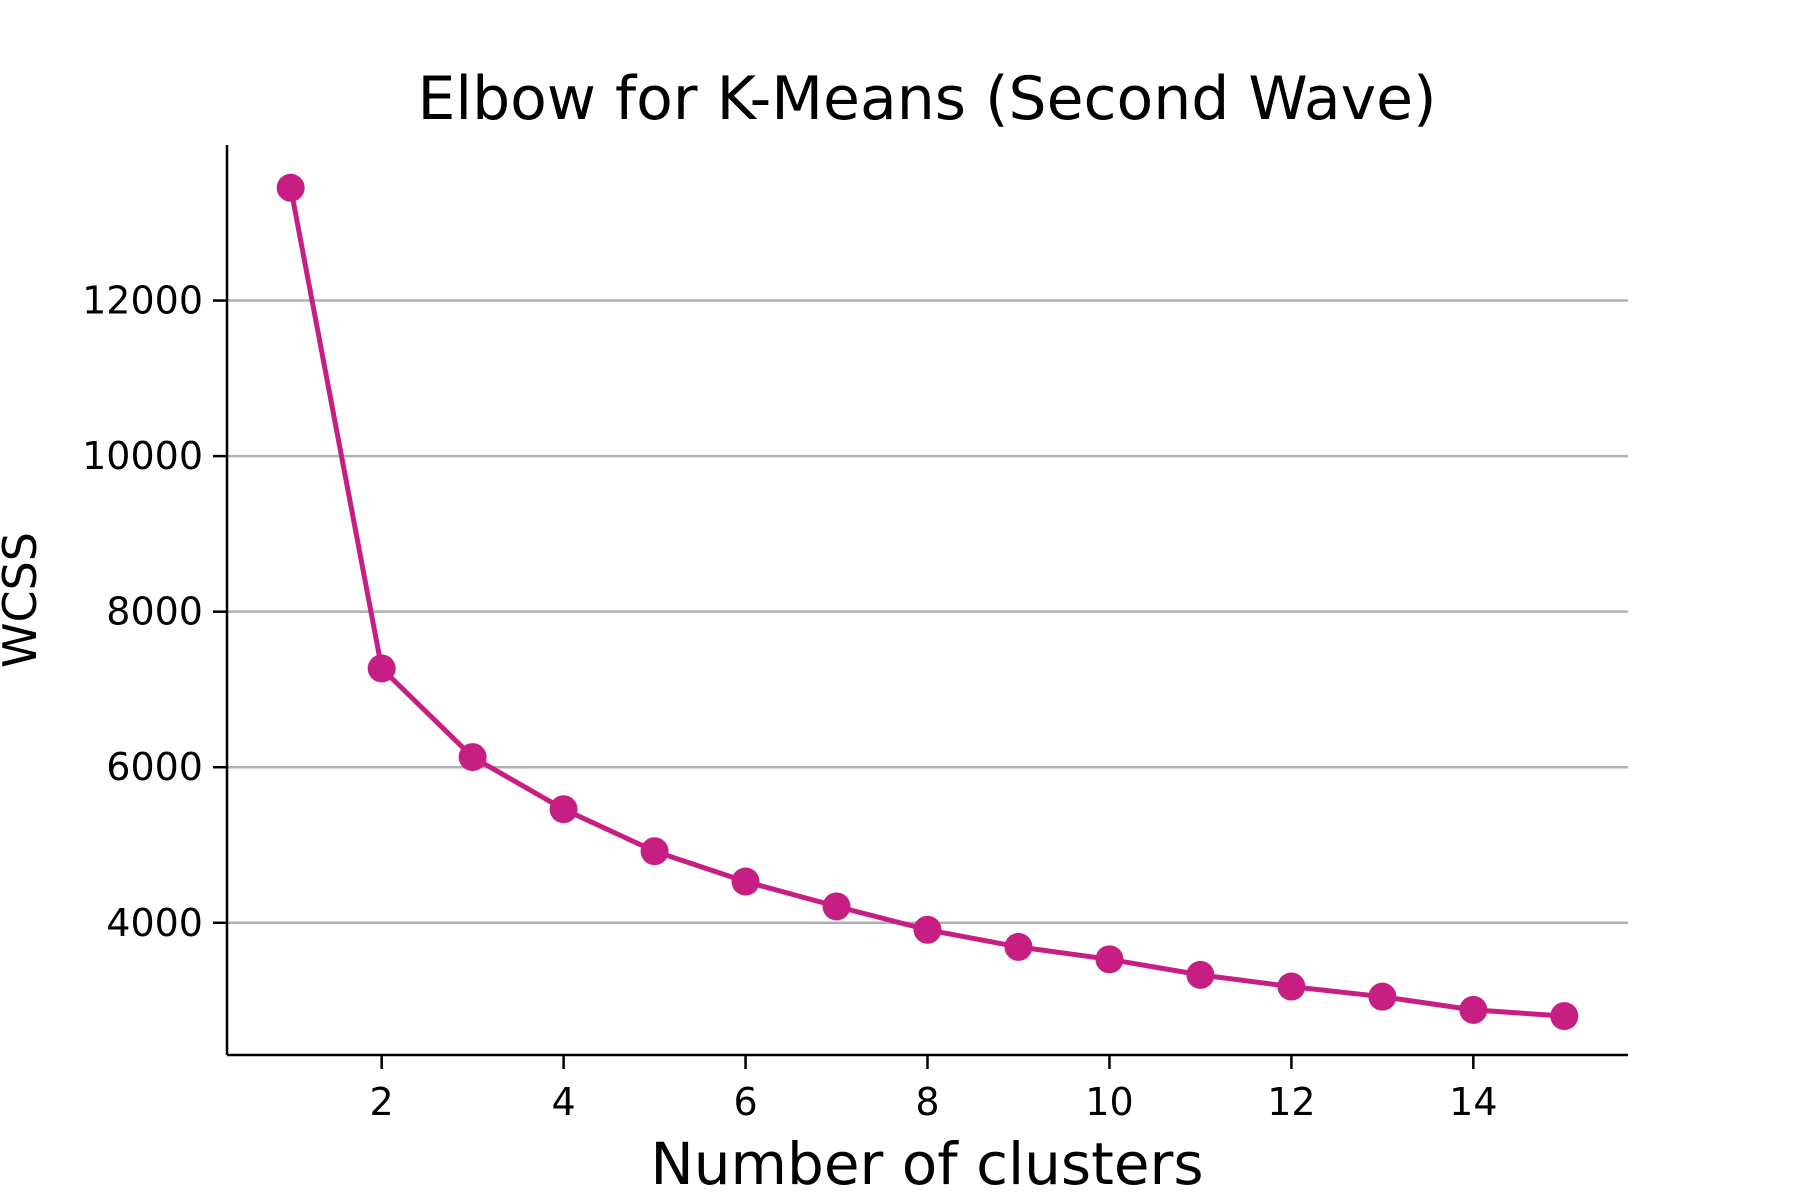 This screenshot has height=1200, width=1800. I want to click on chart-title: Elbow for K-Means (Second Wave), so click(927, 99).